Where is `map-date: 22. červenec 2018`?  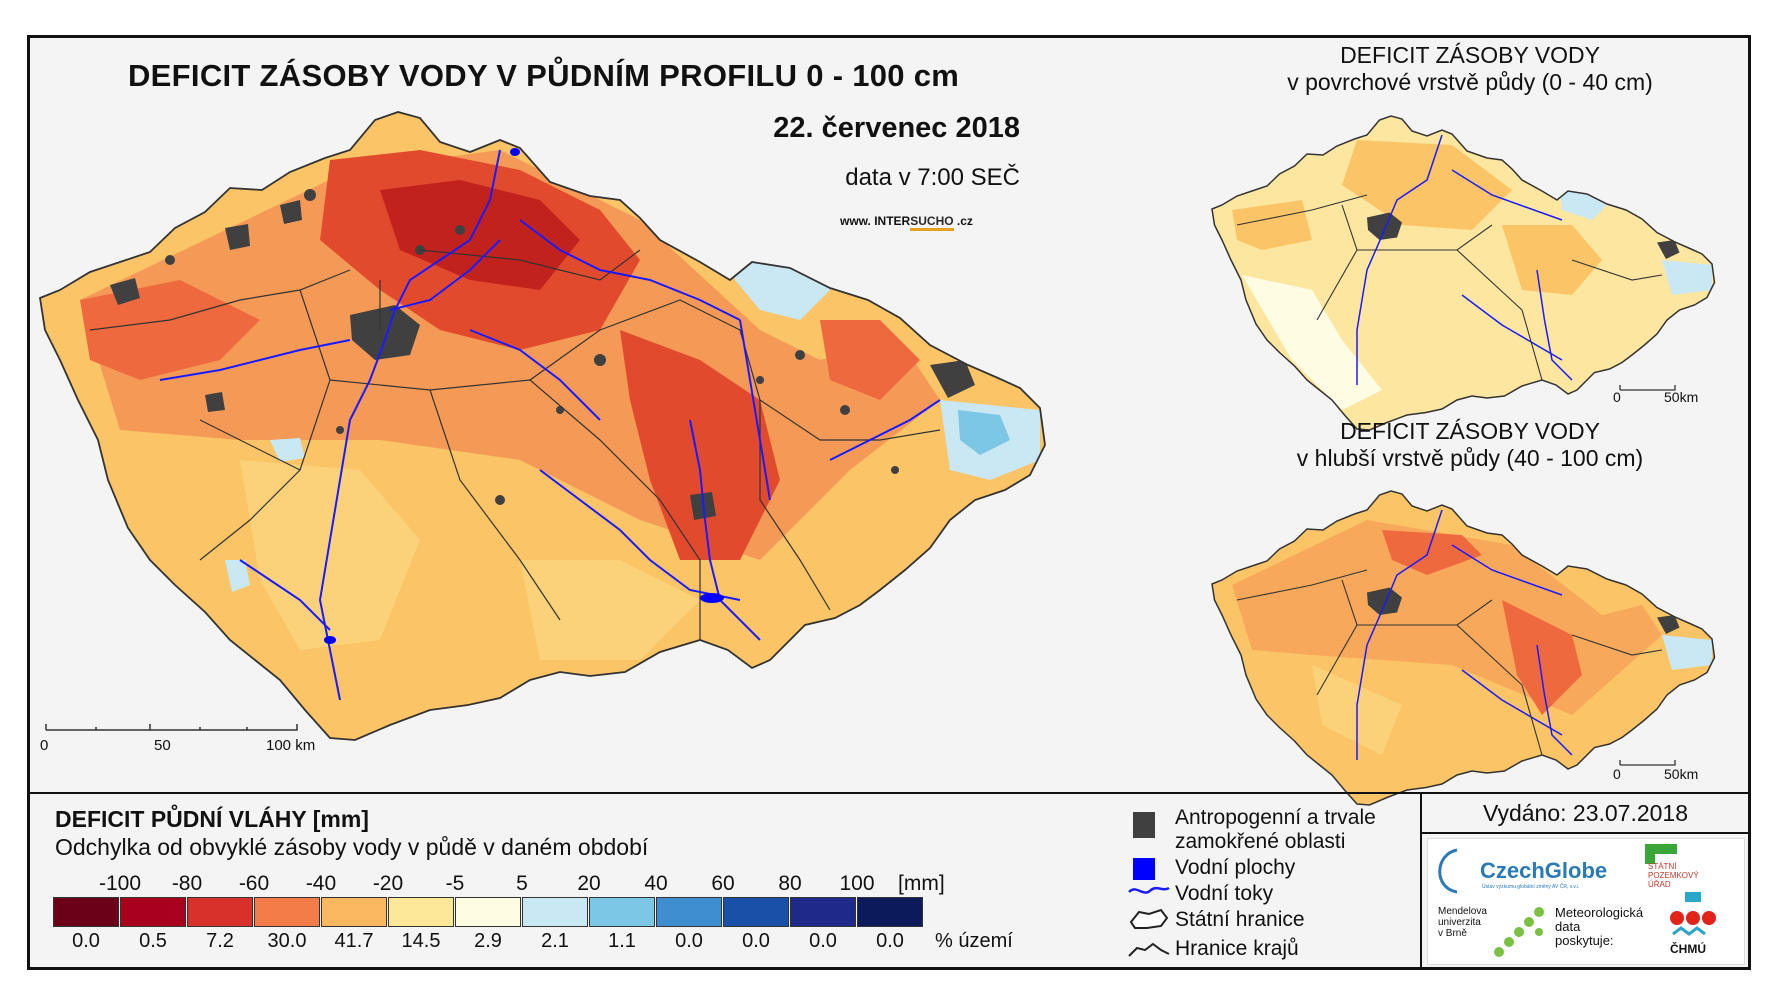
map-date: 22. červenec 2018 is located at coordinates (896, 128).